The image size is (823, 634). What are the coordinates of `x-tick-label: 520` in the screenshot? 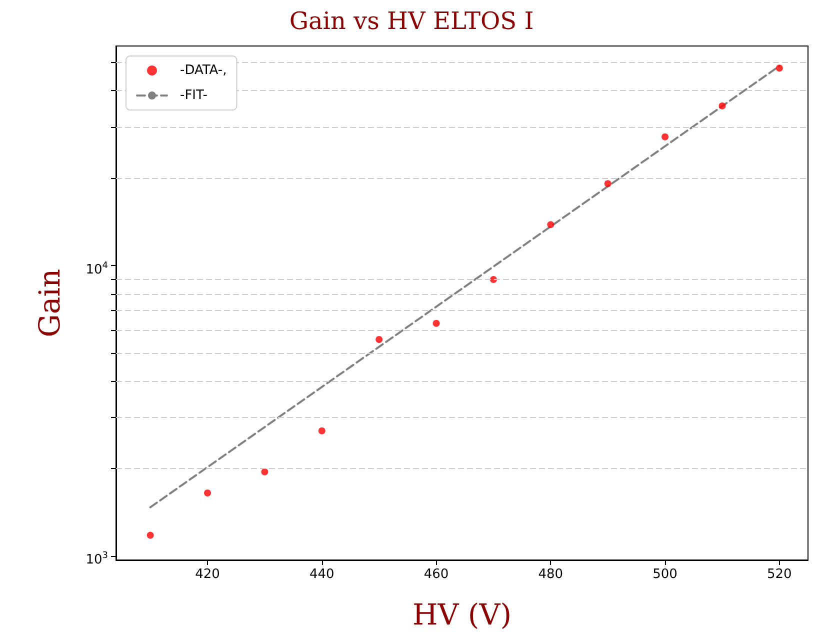 It's located at (779, 574).